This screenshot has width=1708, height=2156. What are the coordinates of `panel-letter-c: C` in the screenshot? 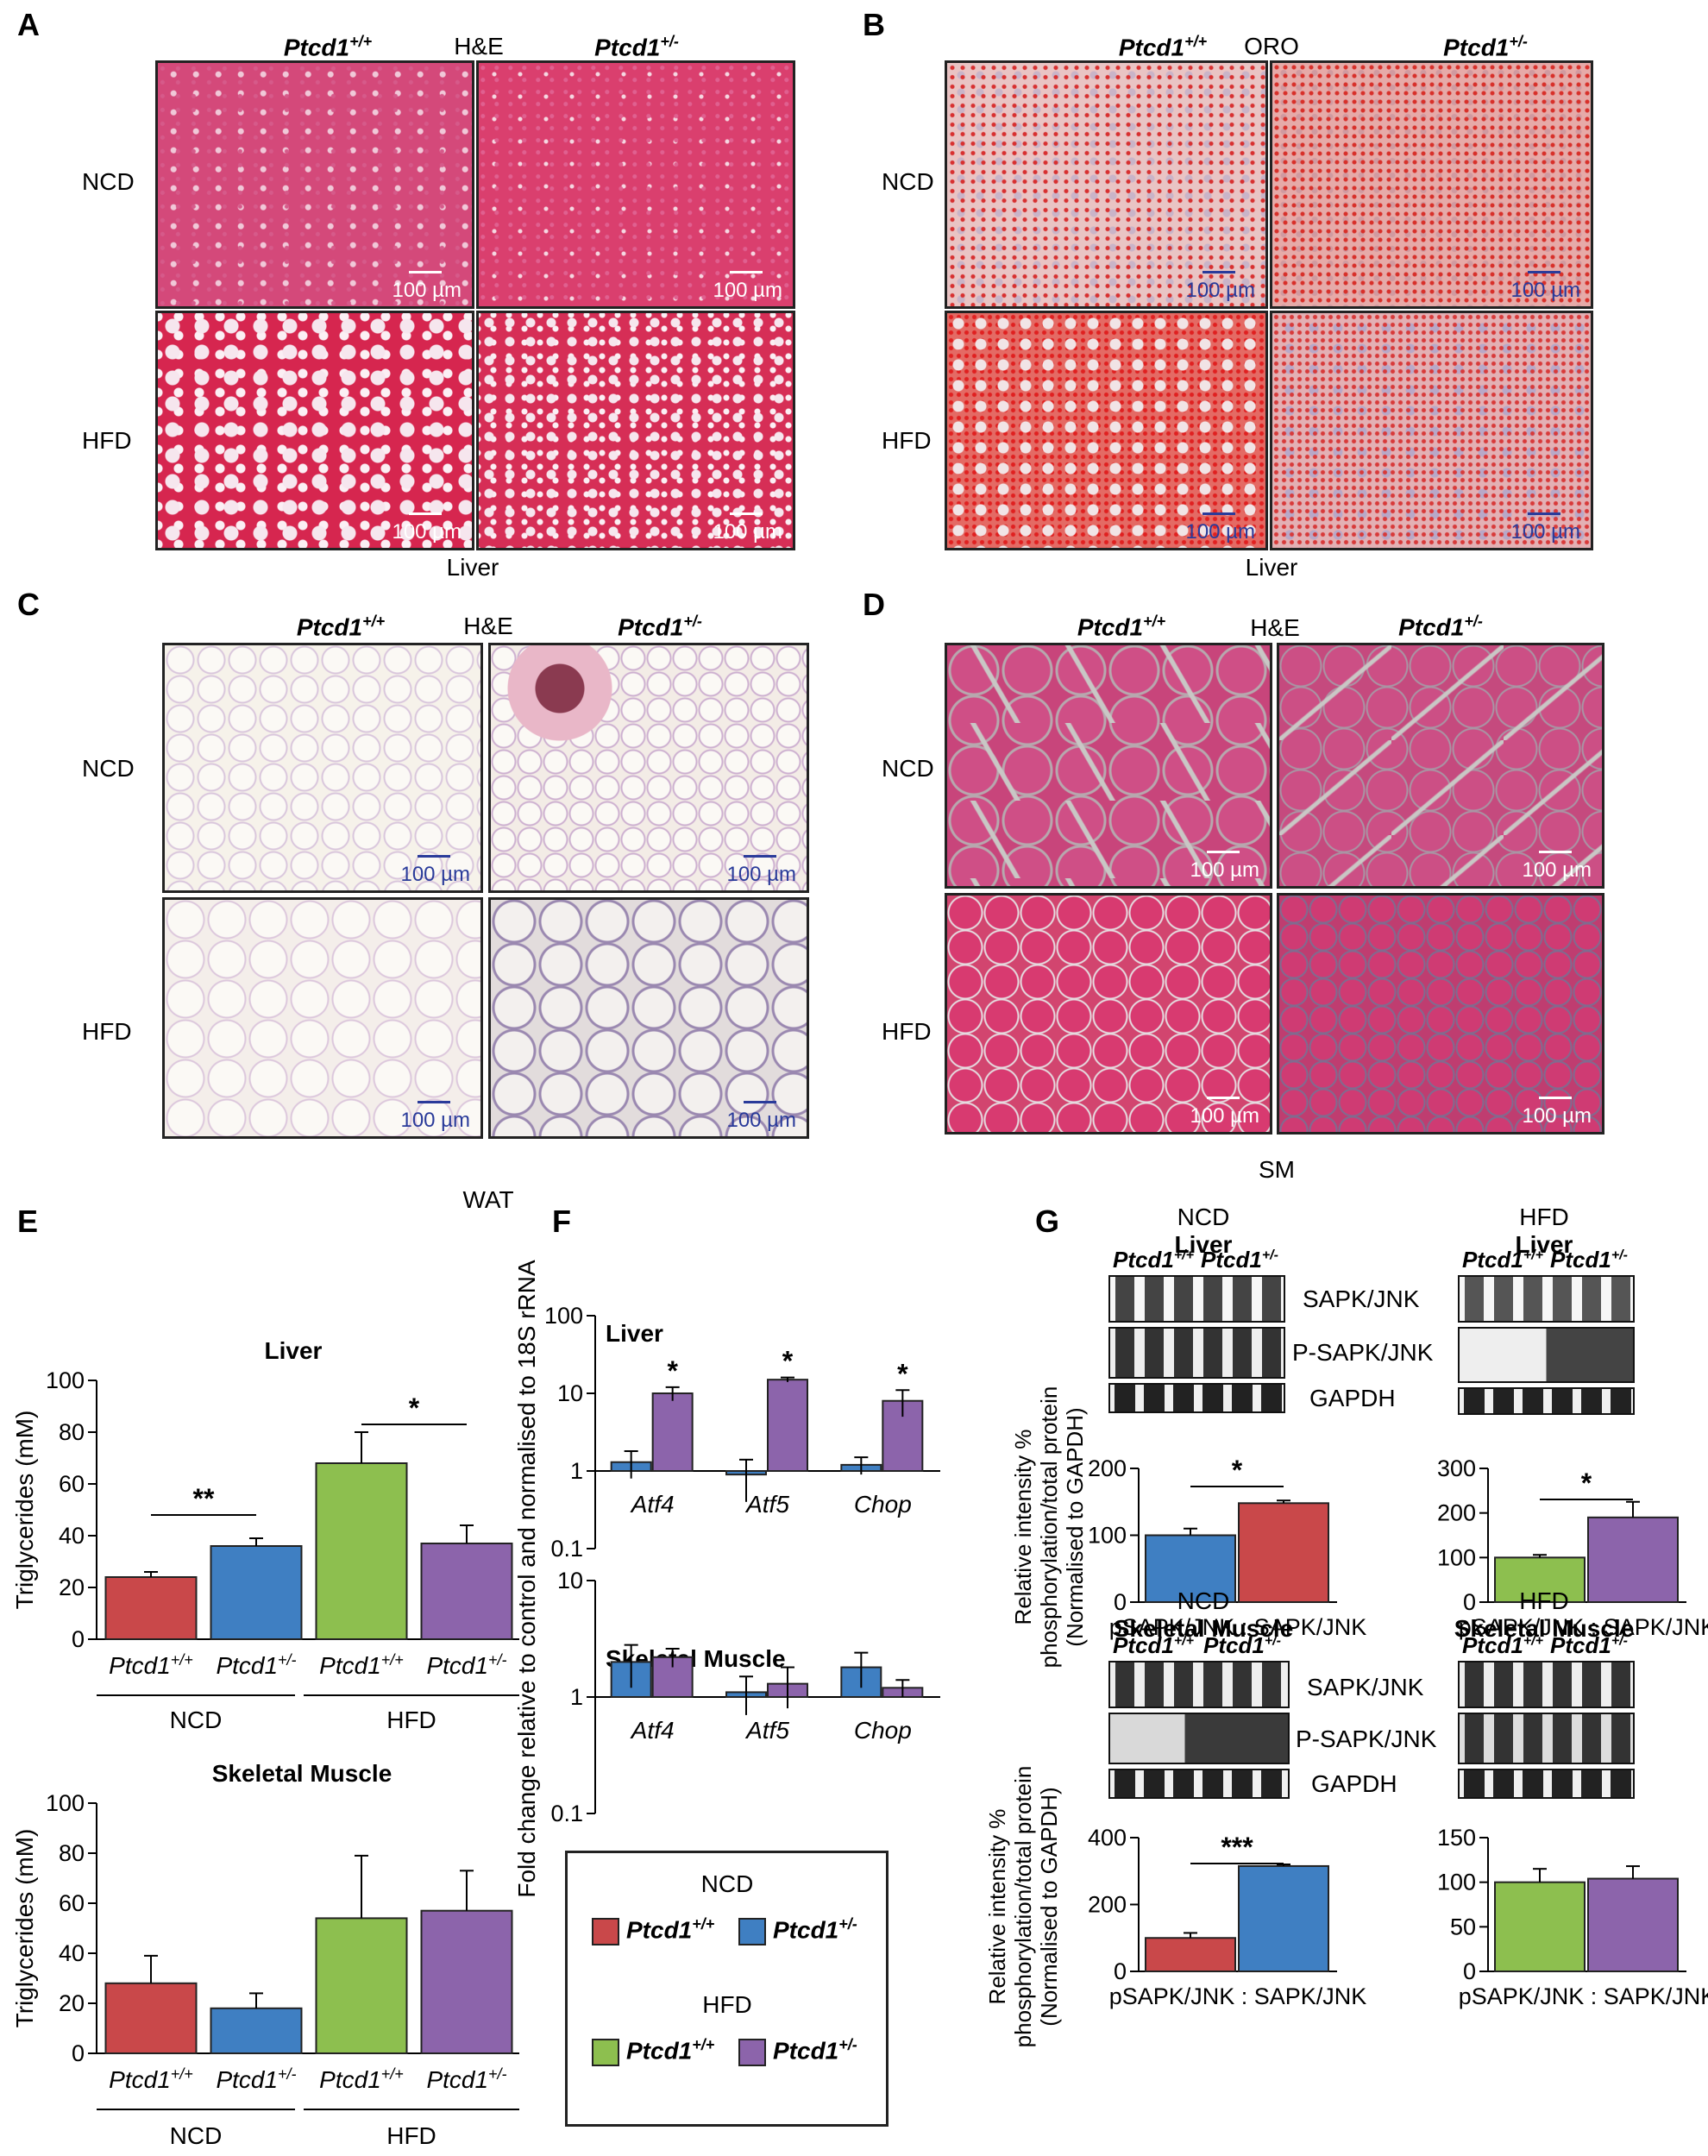 It's located at (29, 605).